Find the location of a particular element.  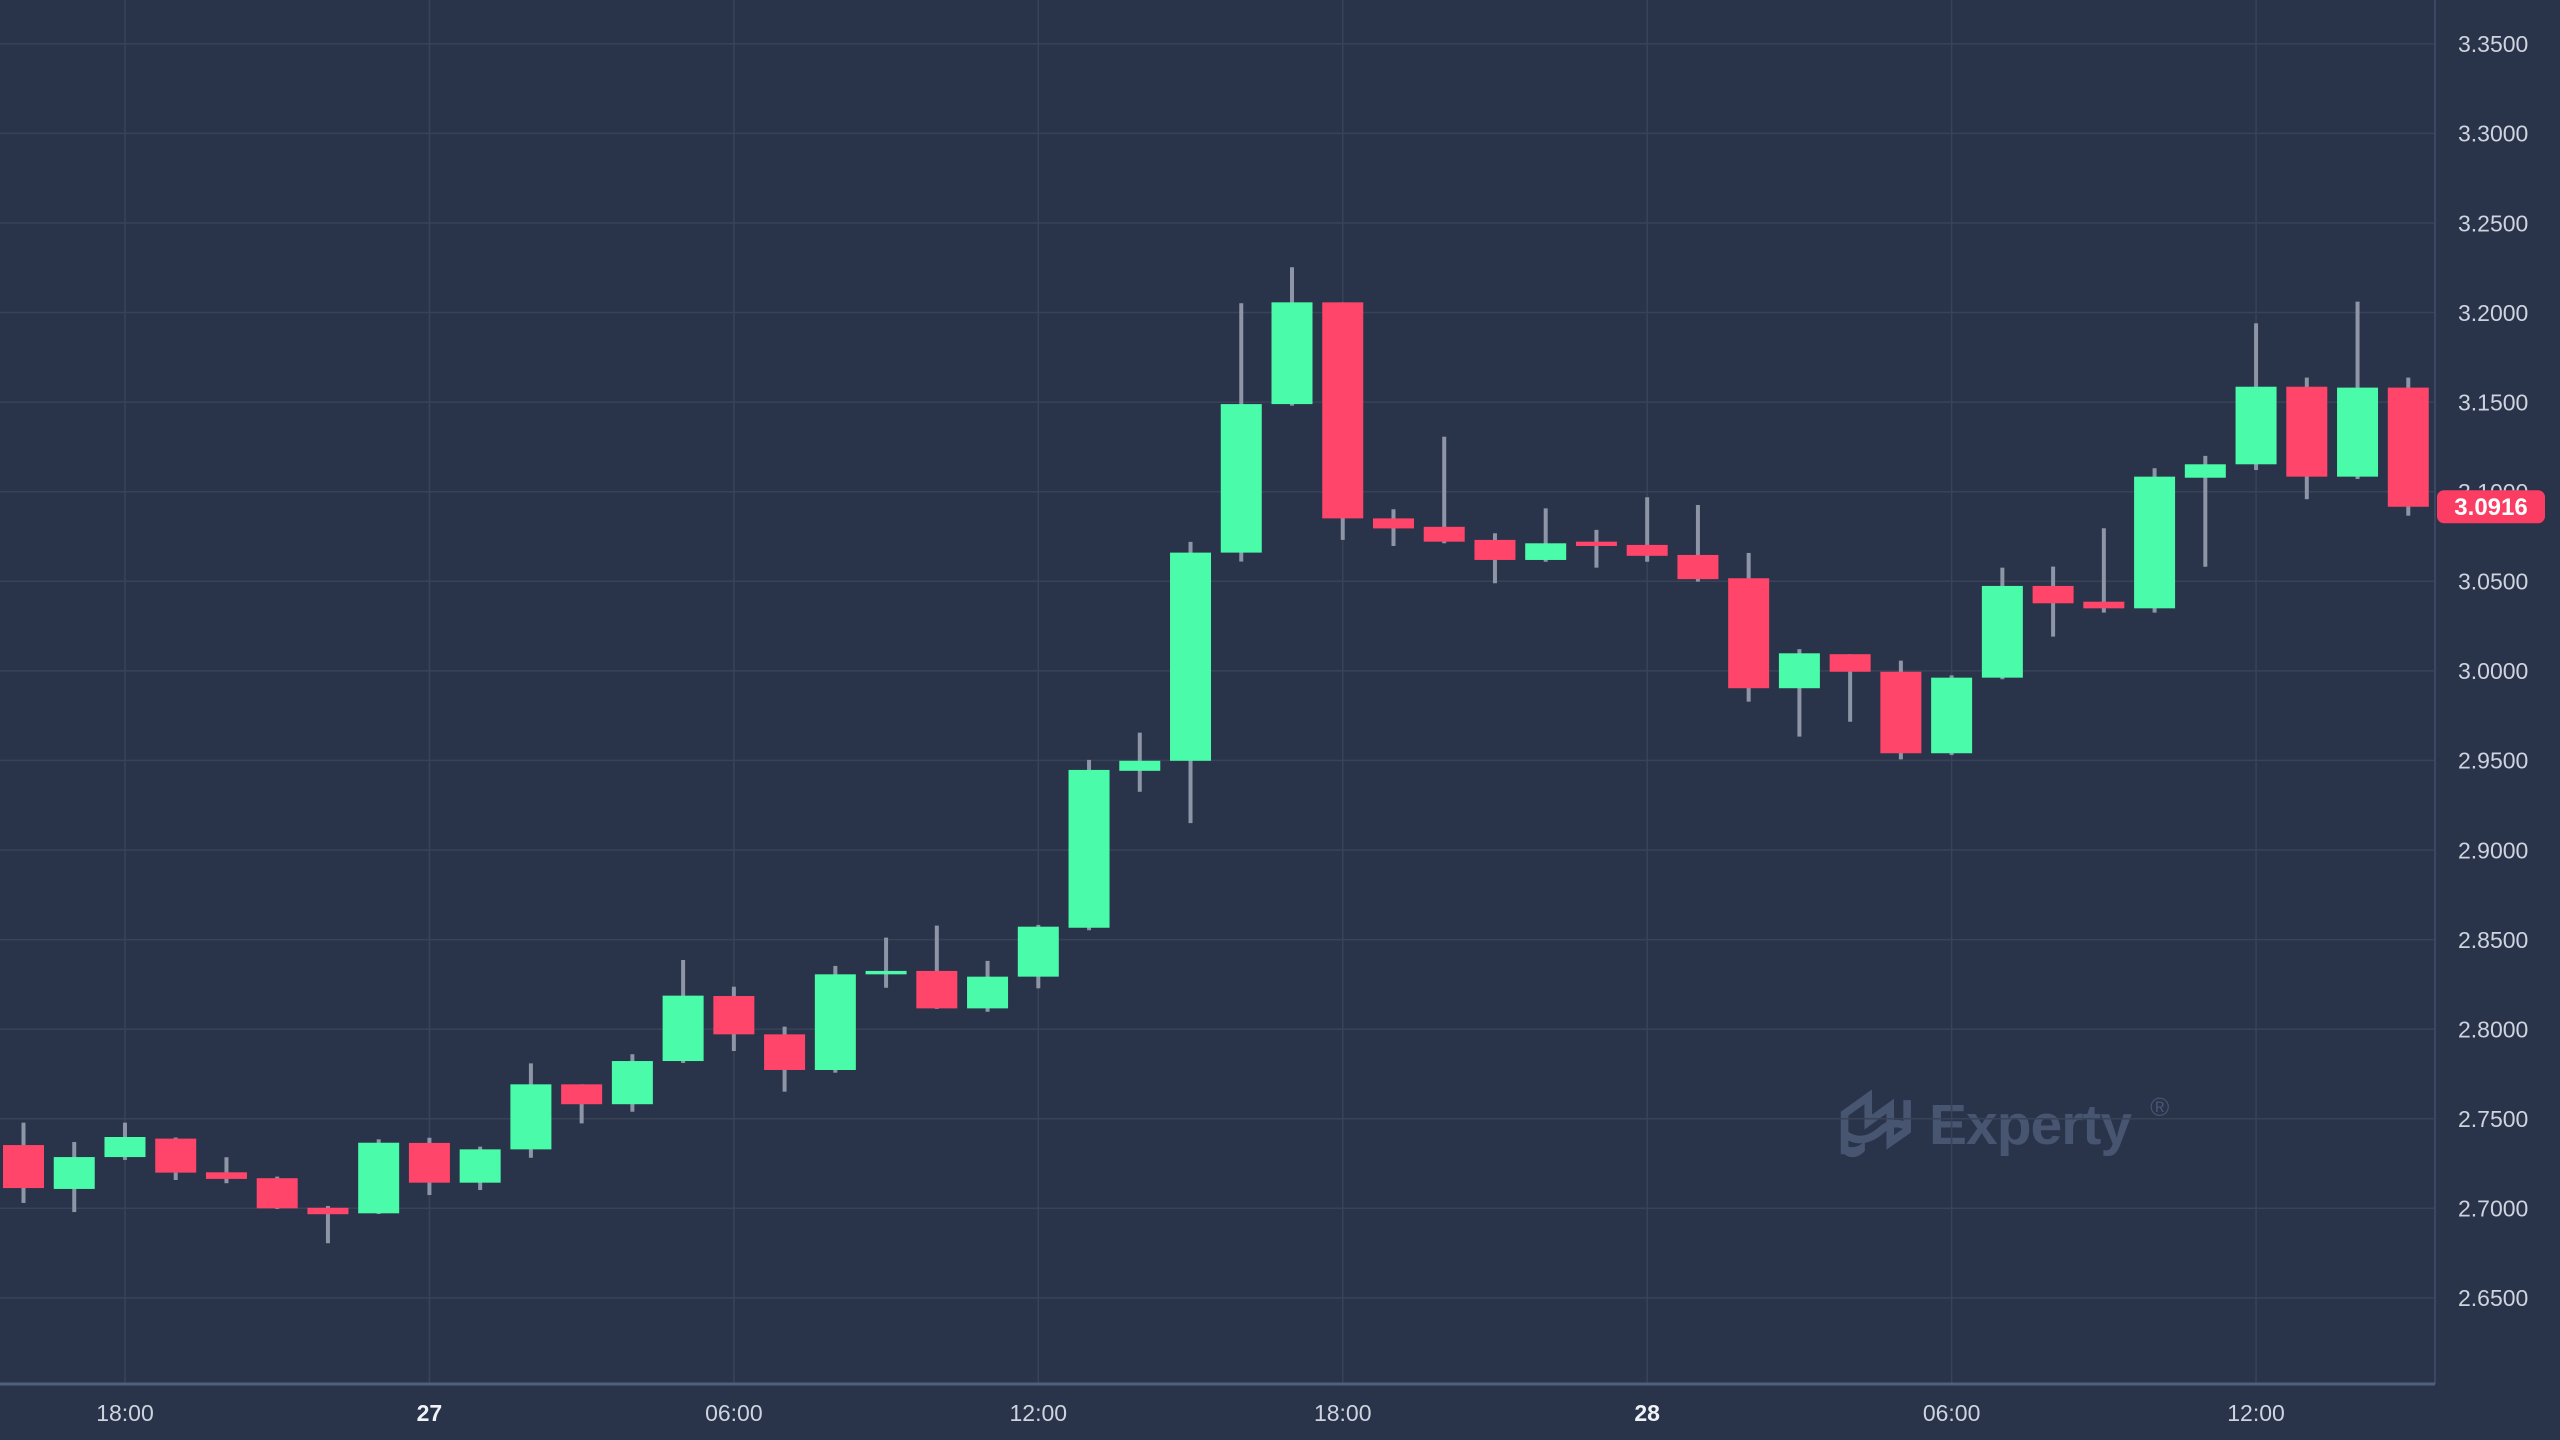

price-axis-label: 2.8500 is located at coordinates (2493, 940).